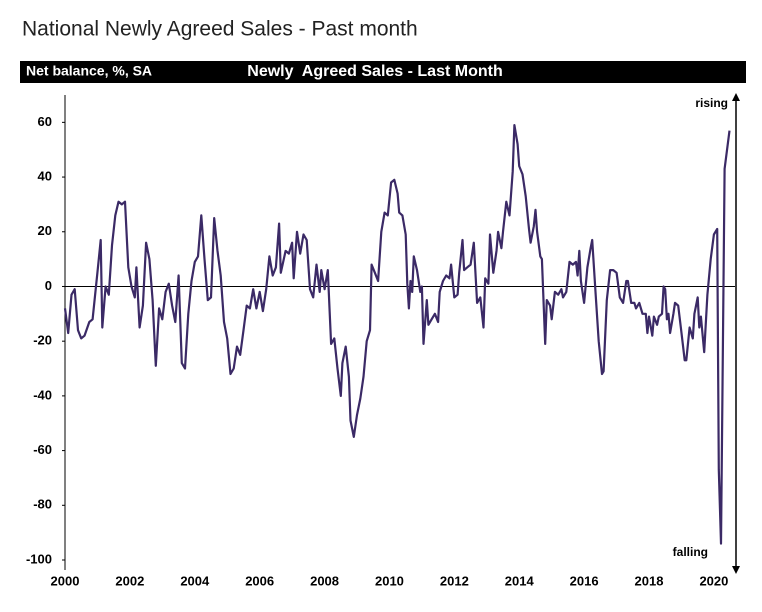 The image size is (762, 612). I want to click on annotation: falling, so click(690, 552).